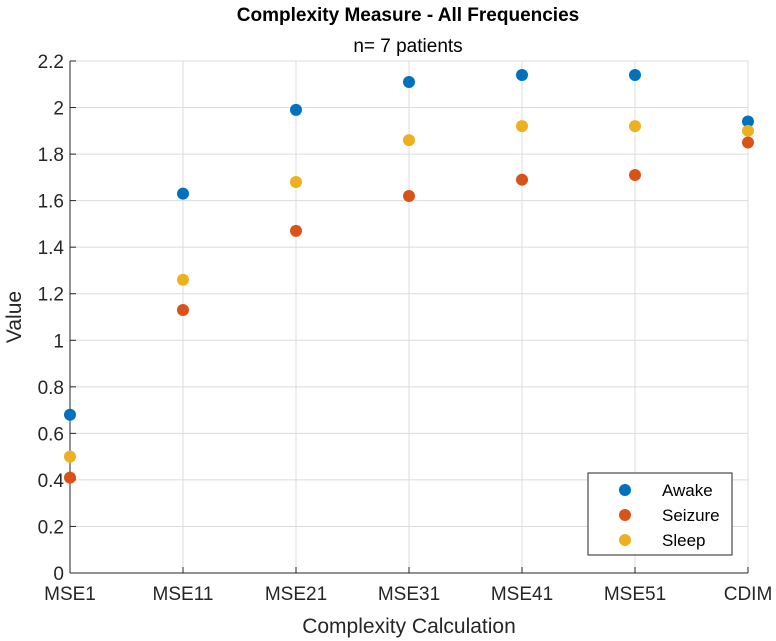 The width and height of the screenshot is (776, 641). What do you see at coordinates (296, 594) in the screenshot?
I see `x-tick-label: MSE21` at bounding box center [296, 594].